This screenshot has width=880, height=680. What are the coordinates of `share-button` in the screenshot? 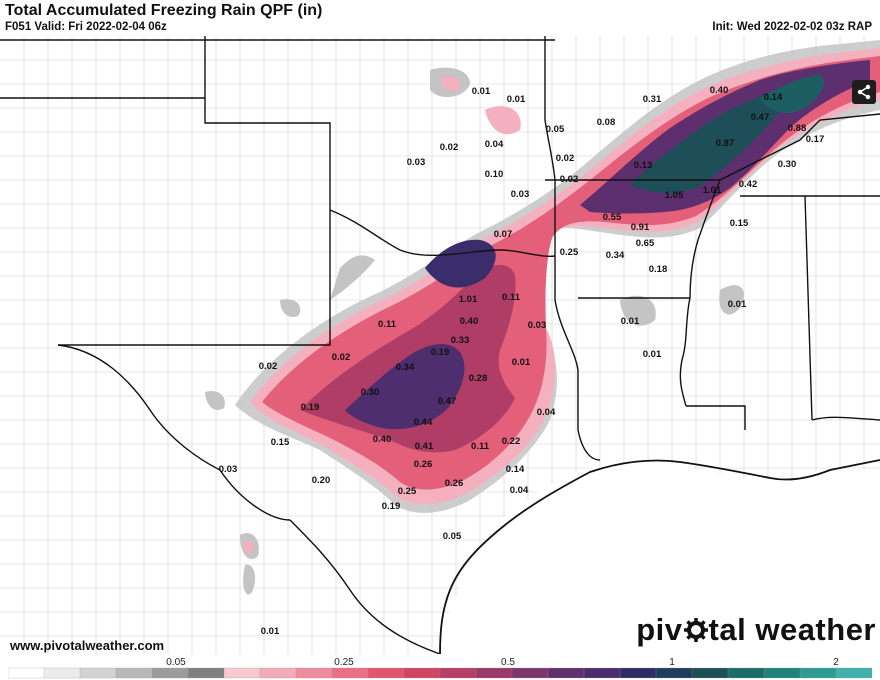 It's located at (864, 92).